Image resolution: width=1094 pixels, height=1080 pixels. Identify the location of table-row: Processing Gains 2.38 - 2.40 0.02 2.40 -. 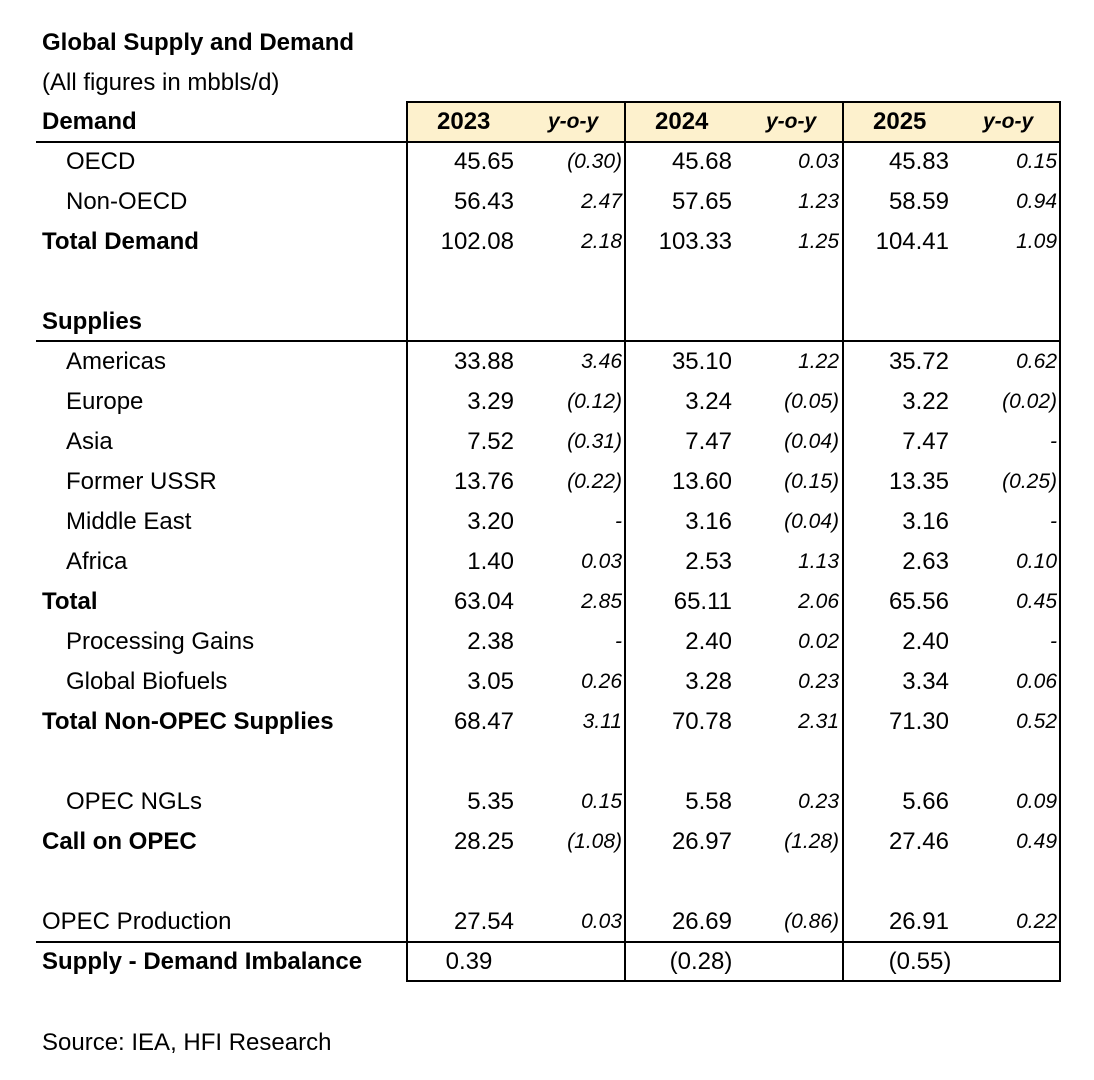
(547, 642).